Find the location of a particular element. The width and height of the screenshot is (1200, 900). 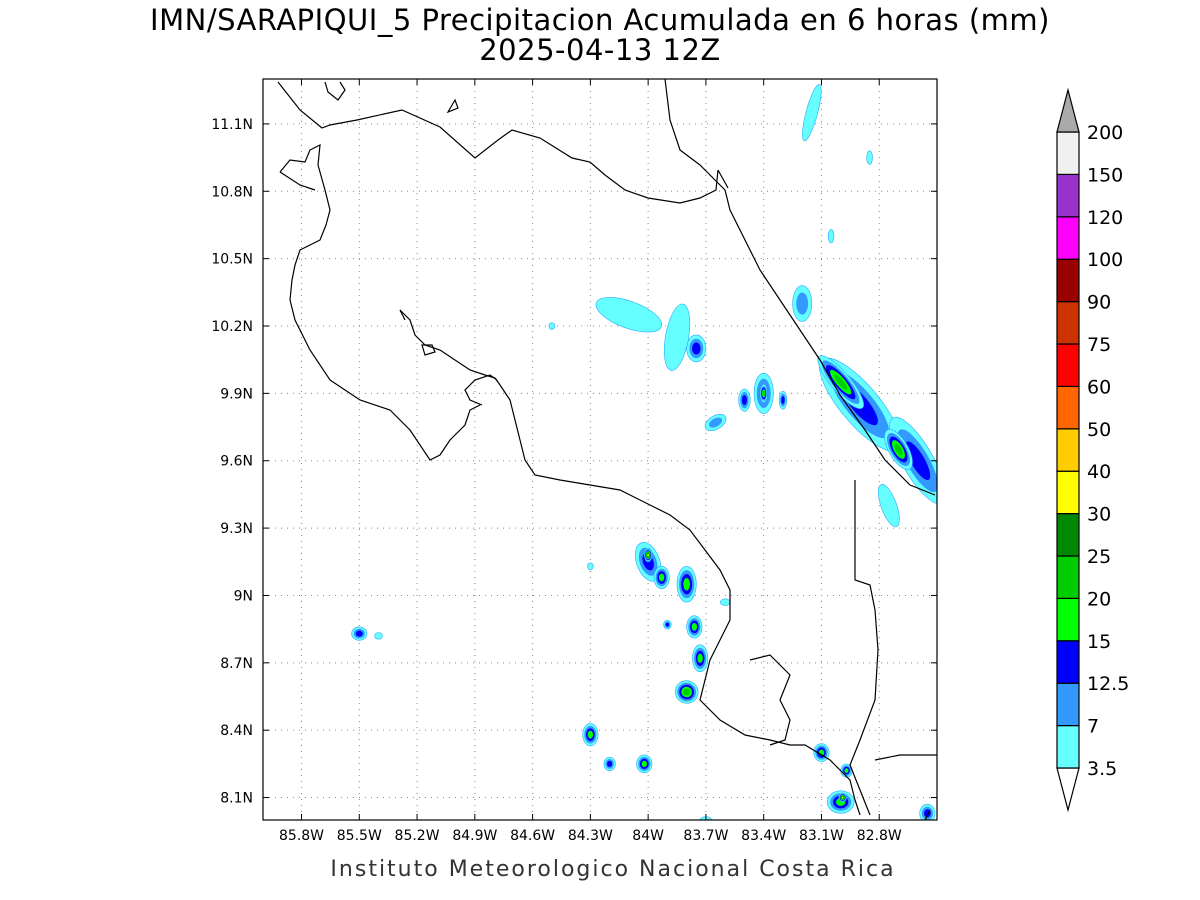

lon-tick-label: 83.1W is located at coordinates (821, 836).